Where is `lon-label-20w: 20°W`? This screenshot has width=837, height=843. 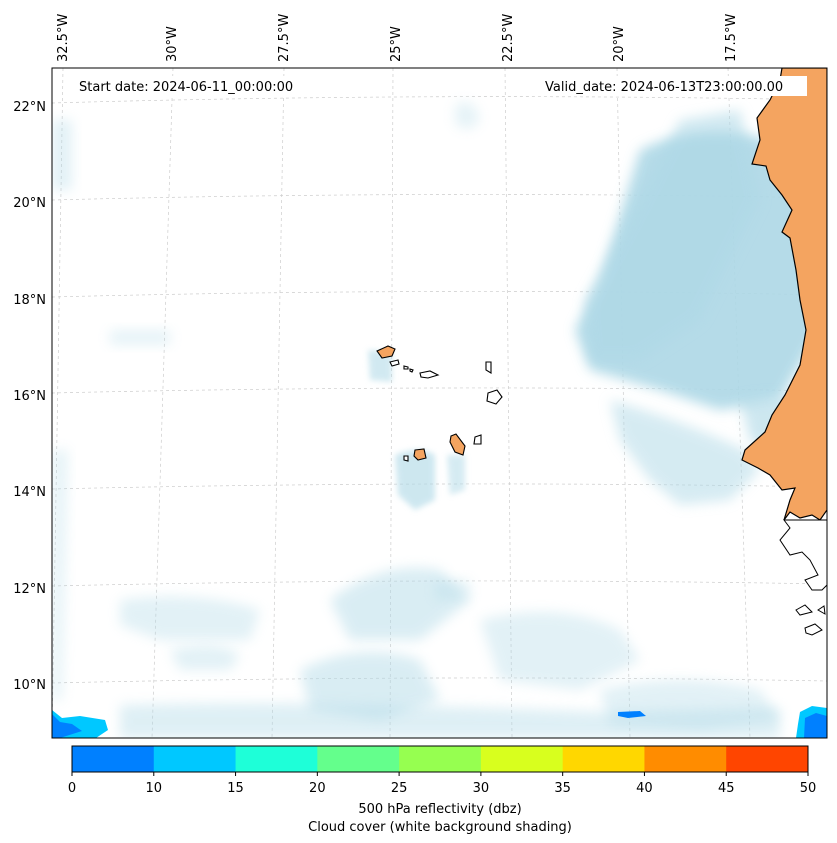 lon-label-20w: 20°W is located at coordinates (619, 44).